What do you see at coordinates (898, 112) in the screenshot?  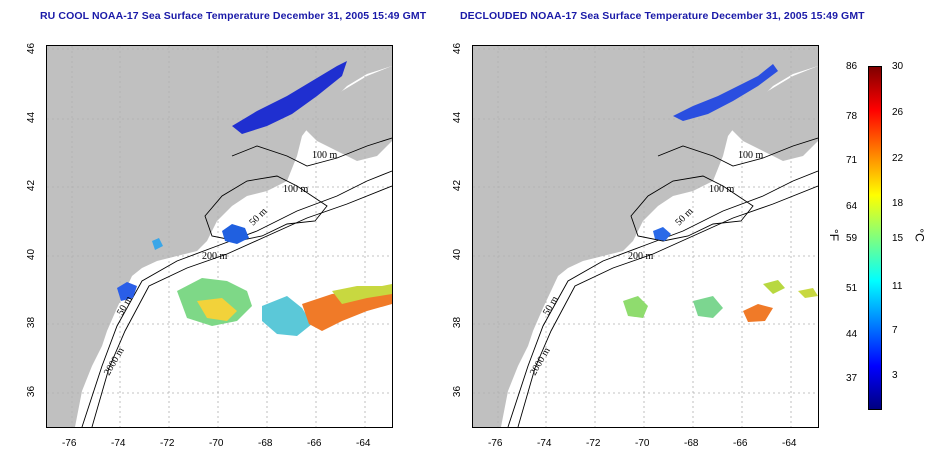 I see `celsius-tick: 26` at bounding box center [898, 112].